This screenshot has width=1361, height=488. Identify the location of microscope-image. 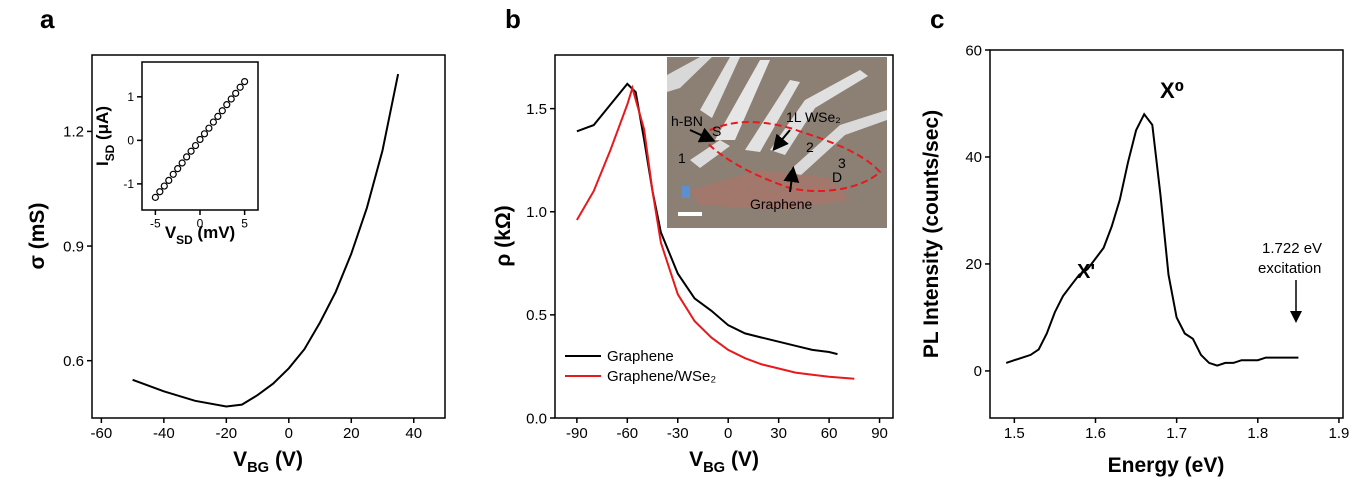
(777, 142).